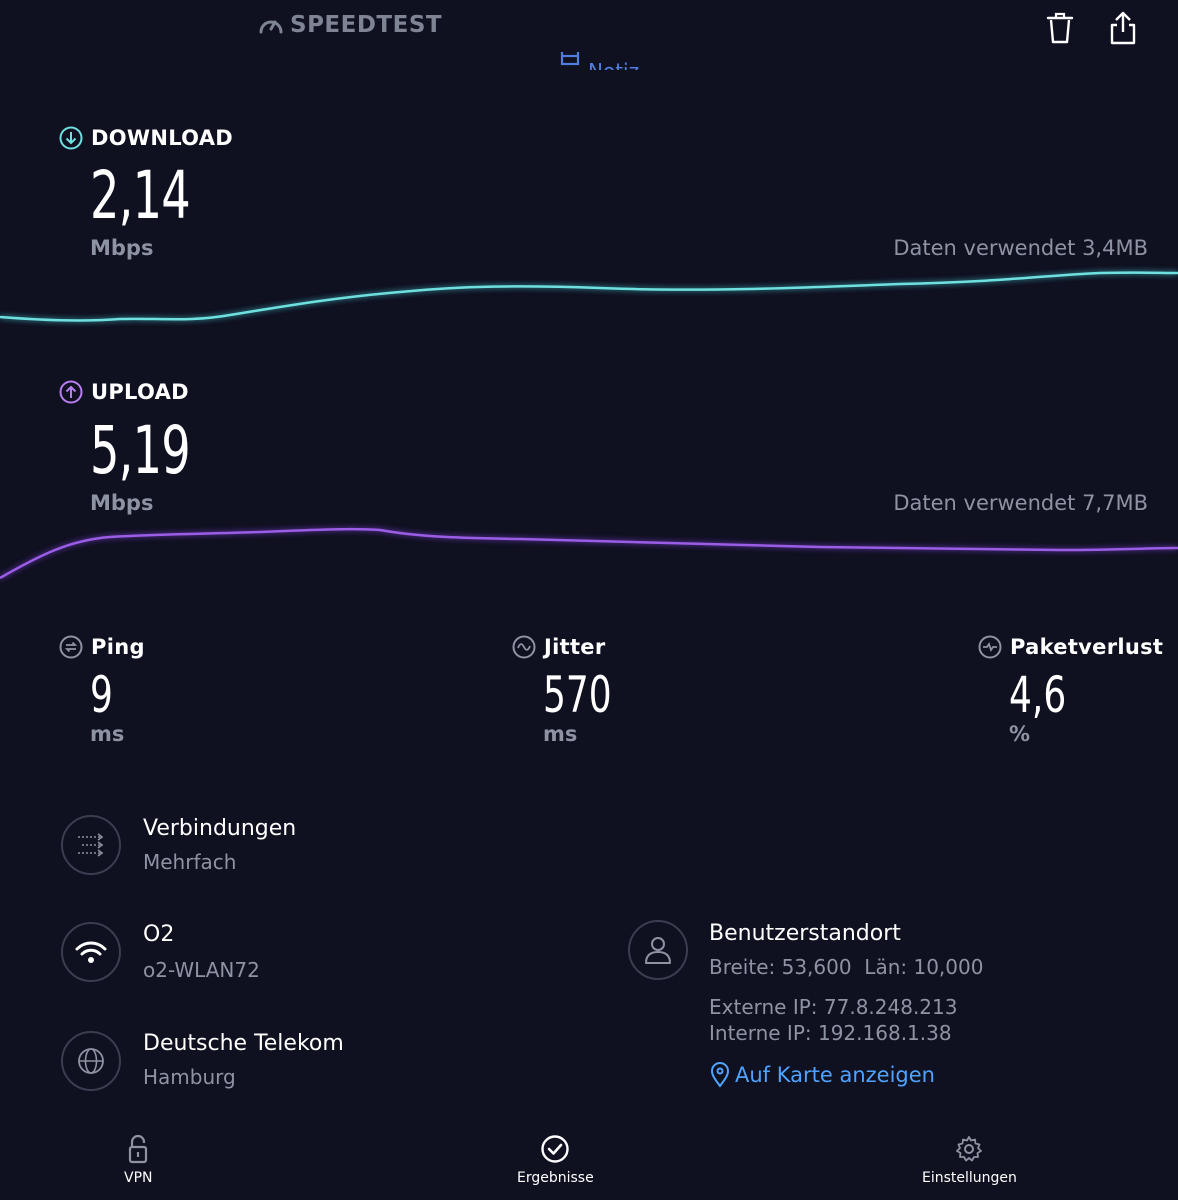 The image size is (1178, 1200). I want to click on packet-loss-label: Paketverlust, so click(1070, 647).